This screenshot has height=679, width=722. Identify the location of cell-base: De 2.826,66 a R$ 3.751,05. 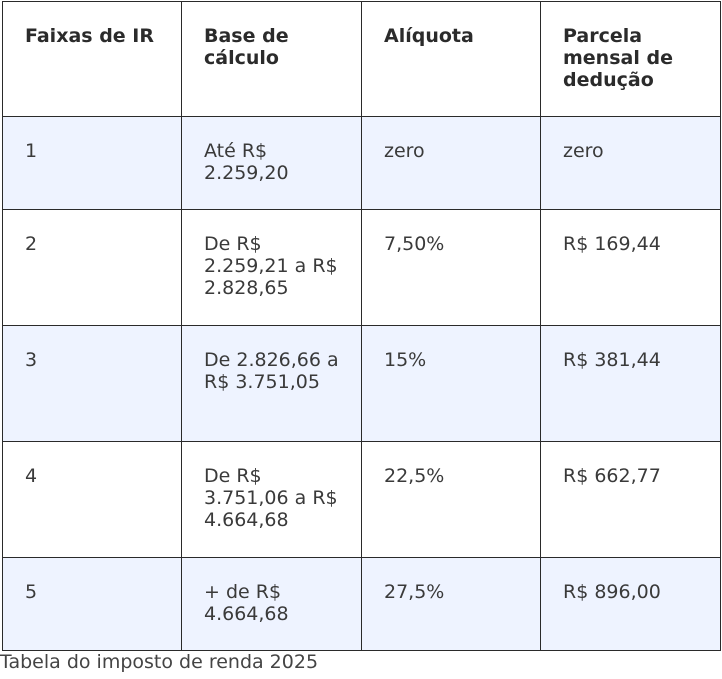
(271, 383).